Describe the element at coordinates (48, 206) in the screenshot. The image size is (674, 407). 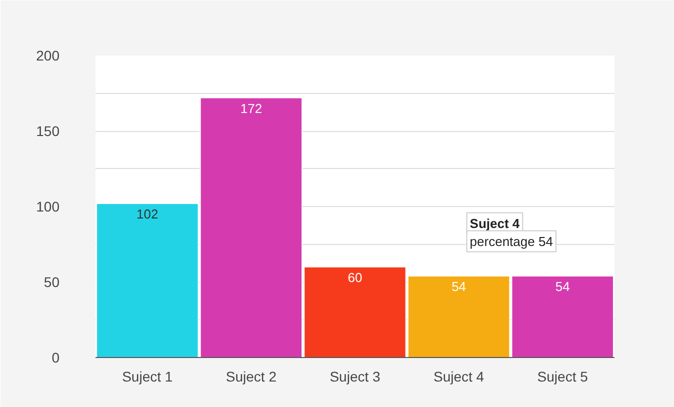
I see `y-tick-label: 100` at that location.